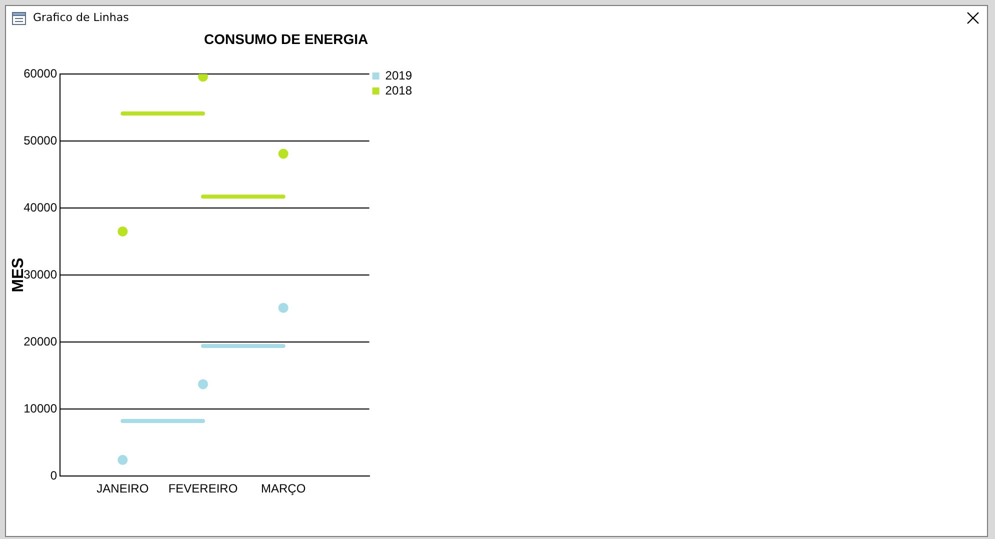 This screenshot has height=539, width=995. Describe the element at coordinates (41, 274) in the screenshot. I see `y-tick-label: 30000` at that location.